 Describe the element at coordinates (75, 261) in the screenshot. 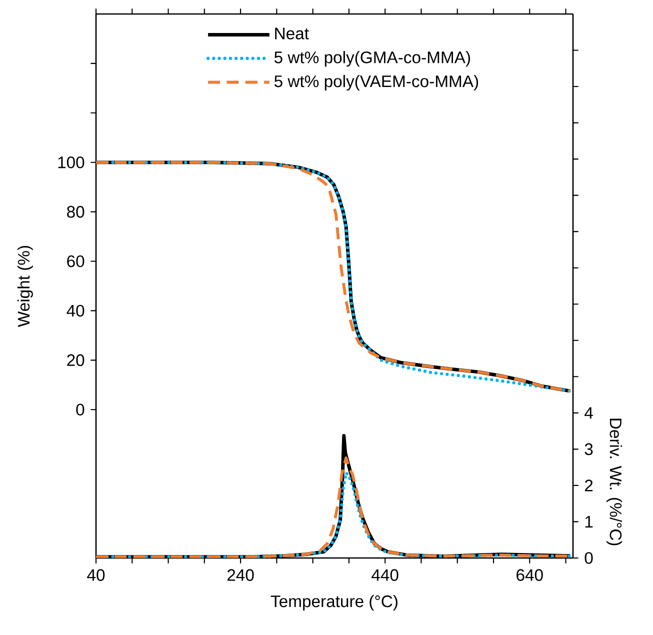

I see `y-tick-label: 60` at that location.